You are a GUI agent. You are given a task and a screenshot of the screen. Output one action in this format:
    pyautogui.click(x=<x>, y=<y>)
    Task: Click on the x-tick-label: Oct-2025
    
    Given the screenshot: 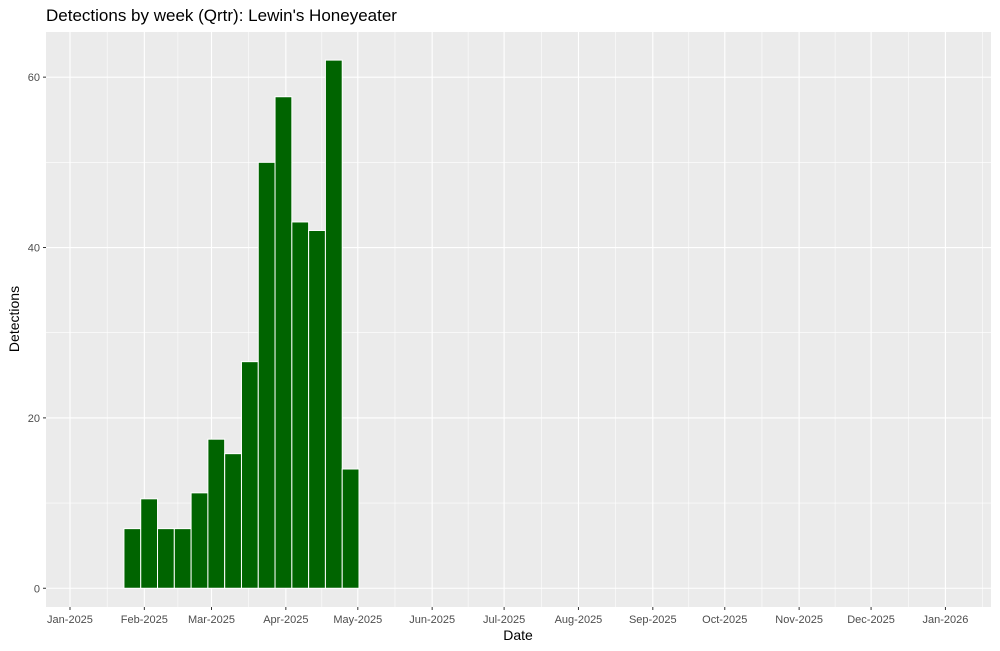 What is the action you would take?
    pyautogui.click(x=724, y=620)
    